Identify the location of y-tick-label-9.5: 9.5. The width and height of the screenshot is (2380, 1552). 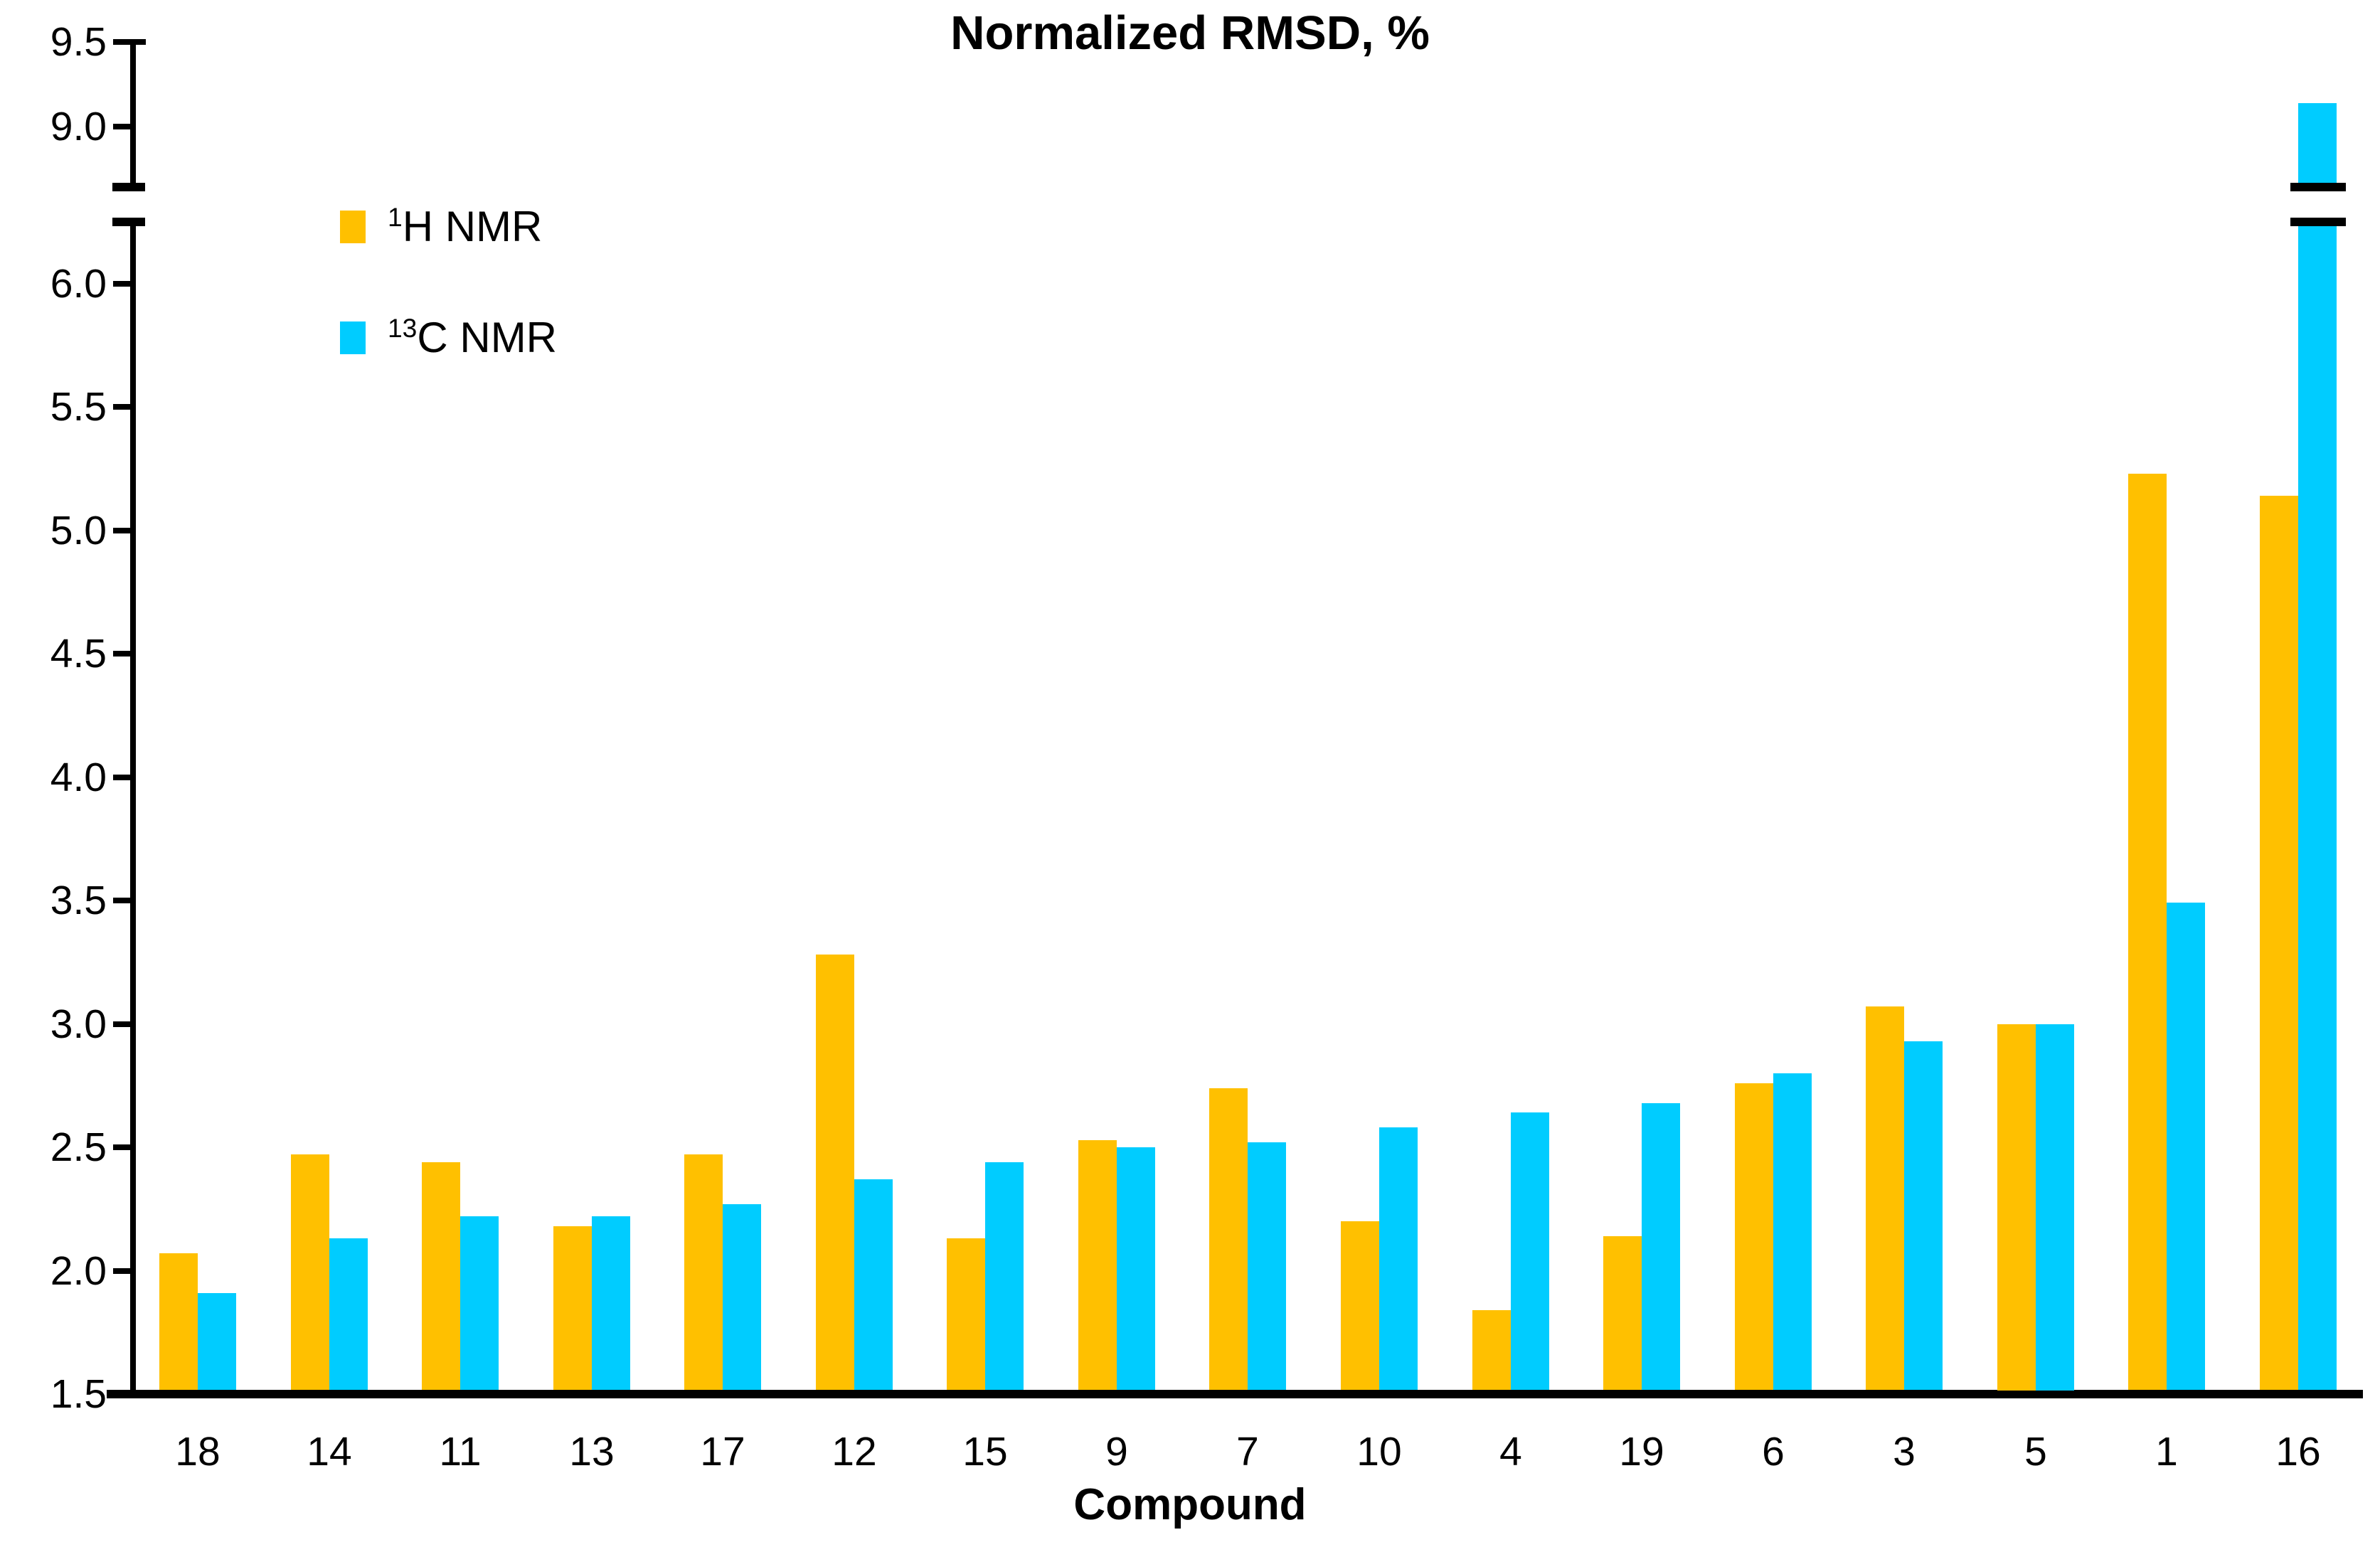
(78, 42).